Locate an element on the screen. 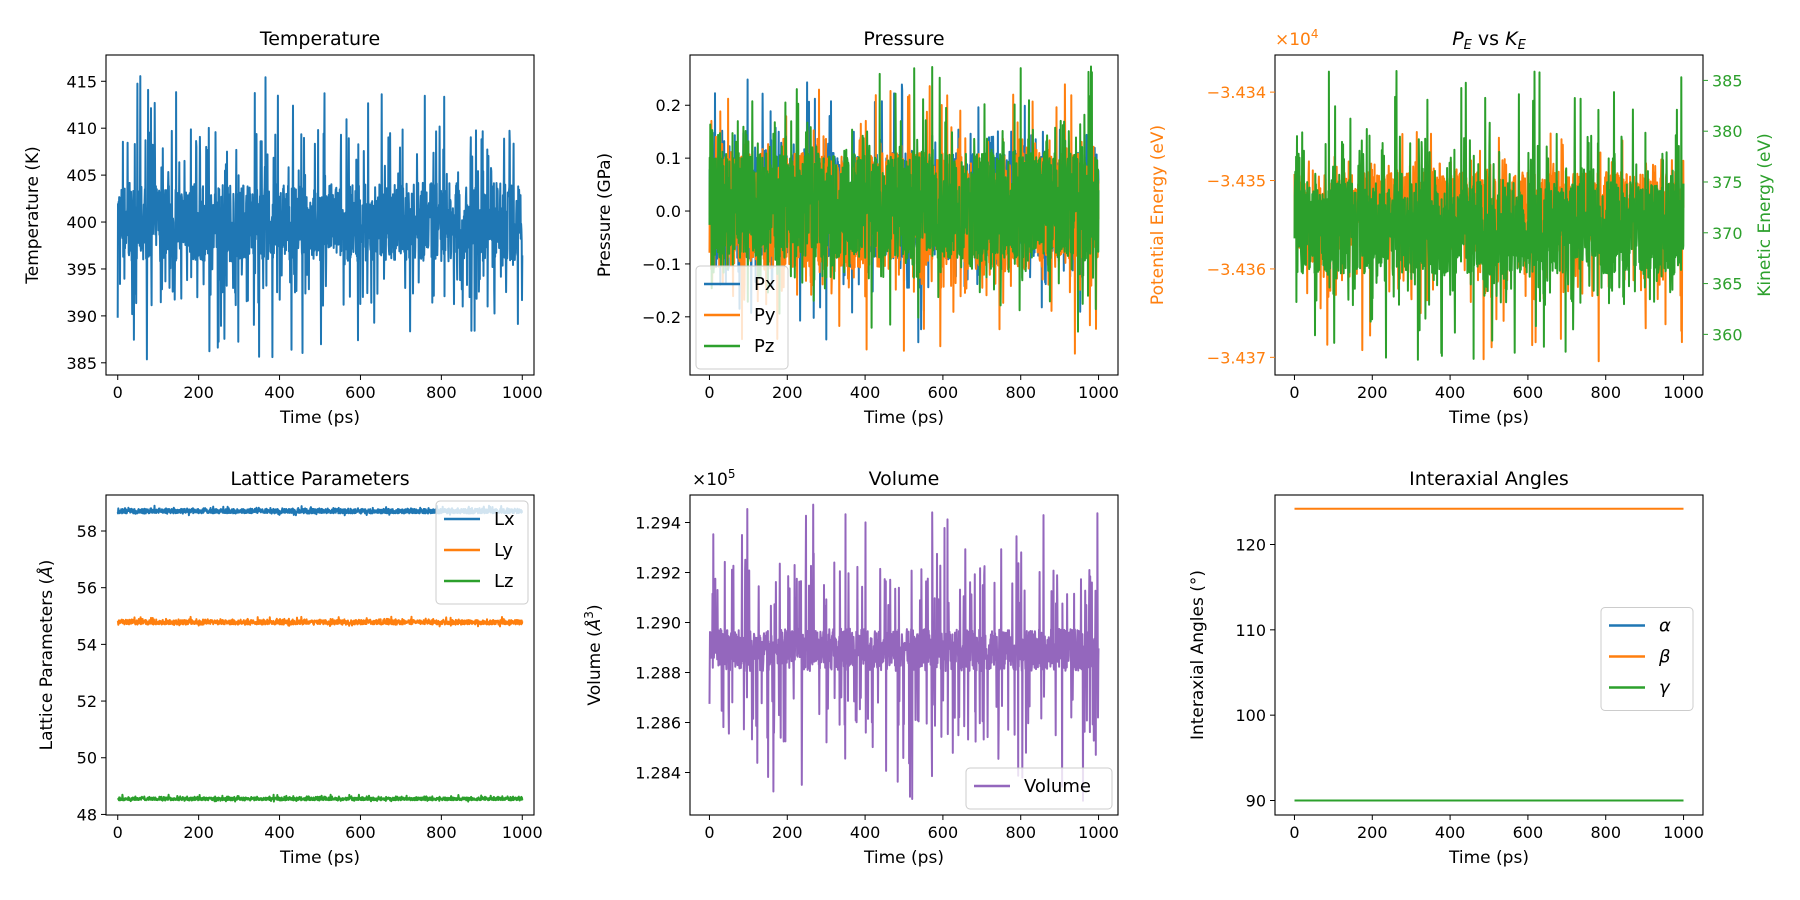 This screenshot has height=900, width=1800. legend: Lx Ly Lz is located at coordinates (482, 552).